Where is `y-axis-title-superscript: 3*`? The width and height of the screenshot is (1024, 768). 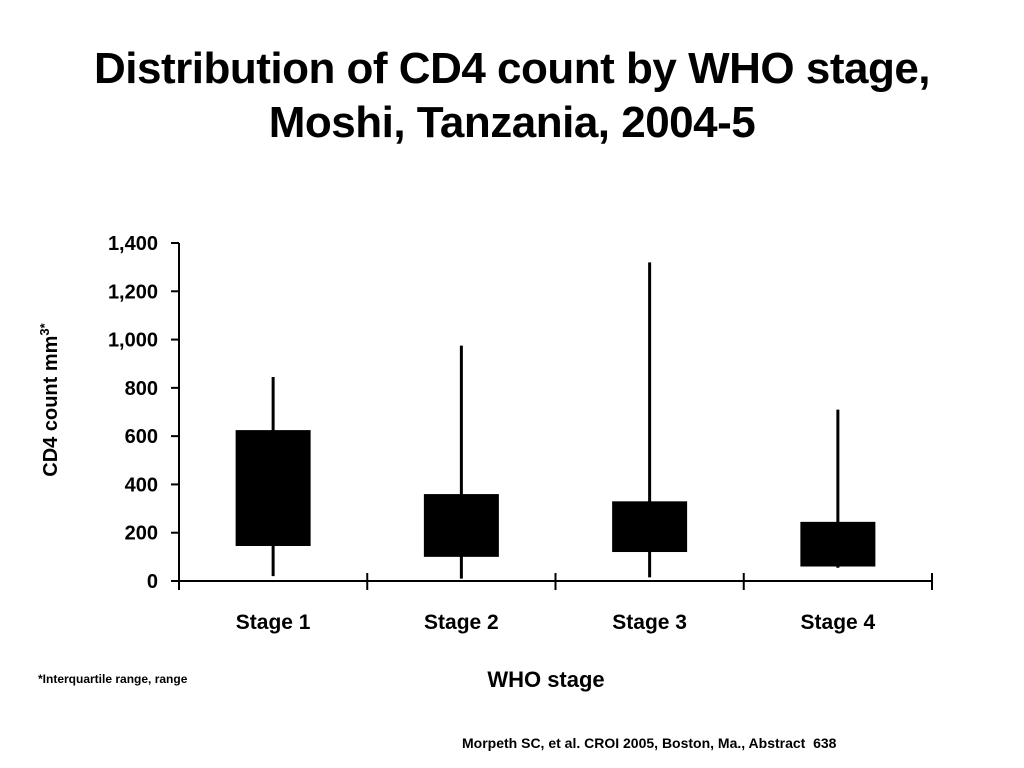
y-axis-title-superscript: 3* is located at coordinates (44, 328).